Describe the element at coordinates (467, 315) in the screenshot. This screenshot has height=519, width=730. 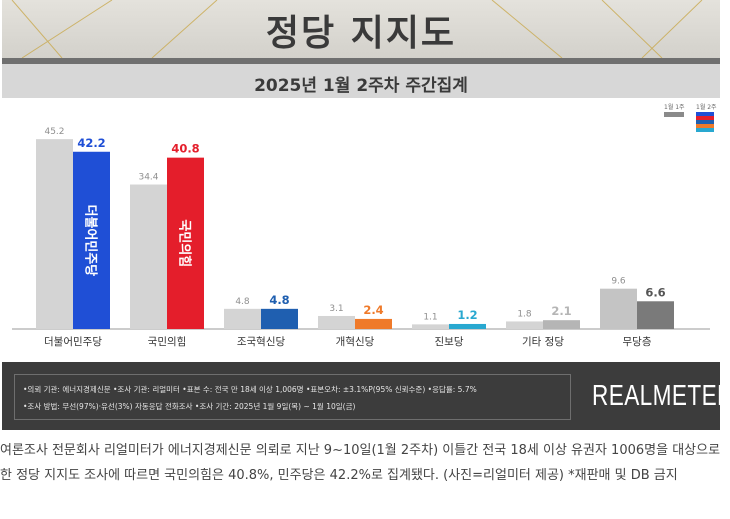
I see `value-label-curr-4: 1.2` at that location.